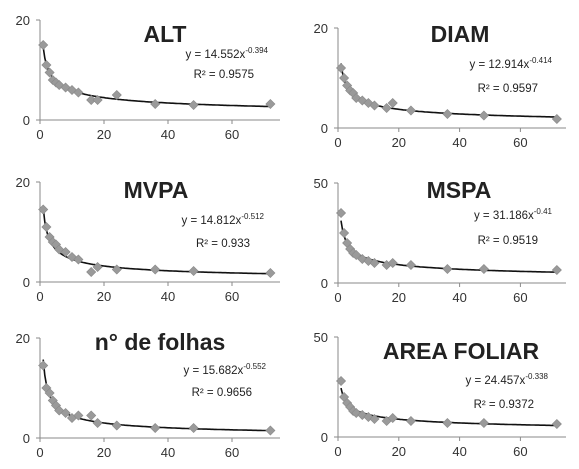 The height and width of the screenshot is (469, 579). I want to click on r-squared-label: R² = 0.9372, so click(504, 405).